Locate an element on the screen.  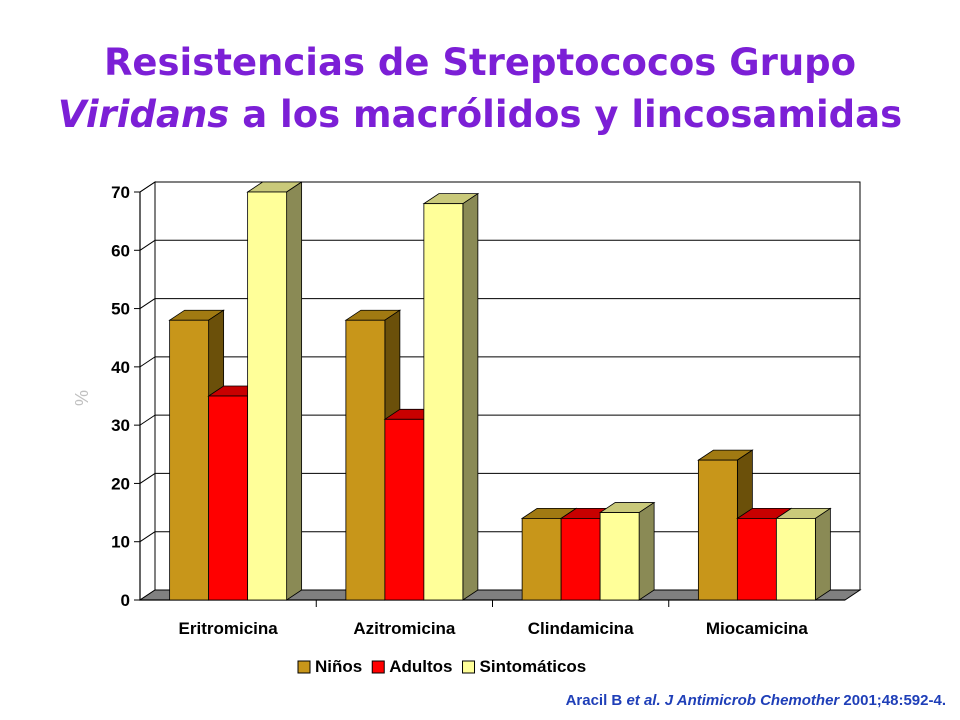
y-tick-label: 10 is located at coordinates (120, 542).